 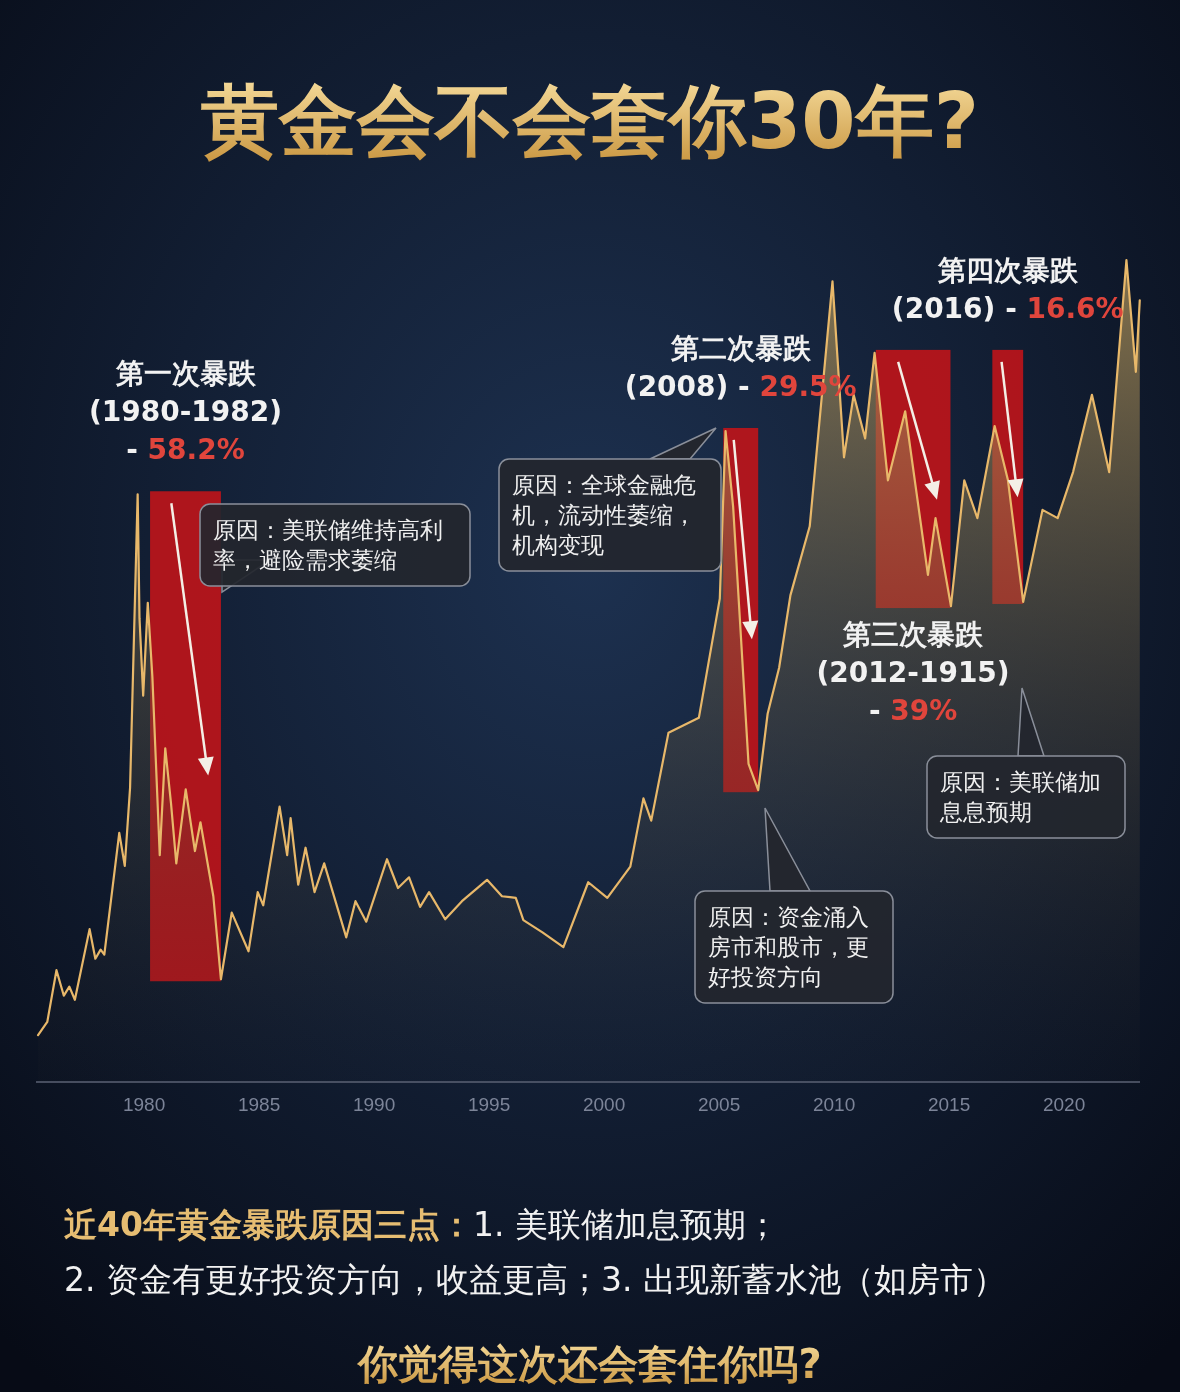 I want to click on annotation: 原因：美联储加息息预期, so click(x=1020, y=797).